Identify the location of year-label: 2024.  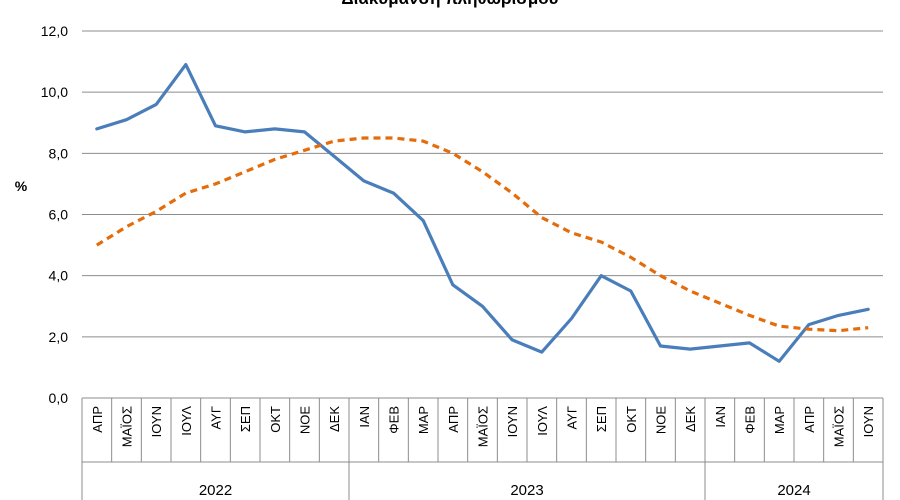
(793, 490).